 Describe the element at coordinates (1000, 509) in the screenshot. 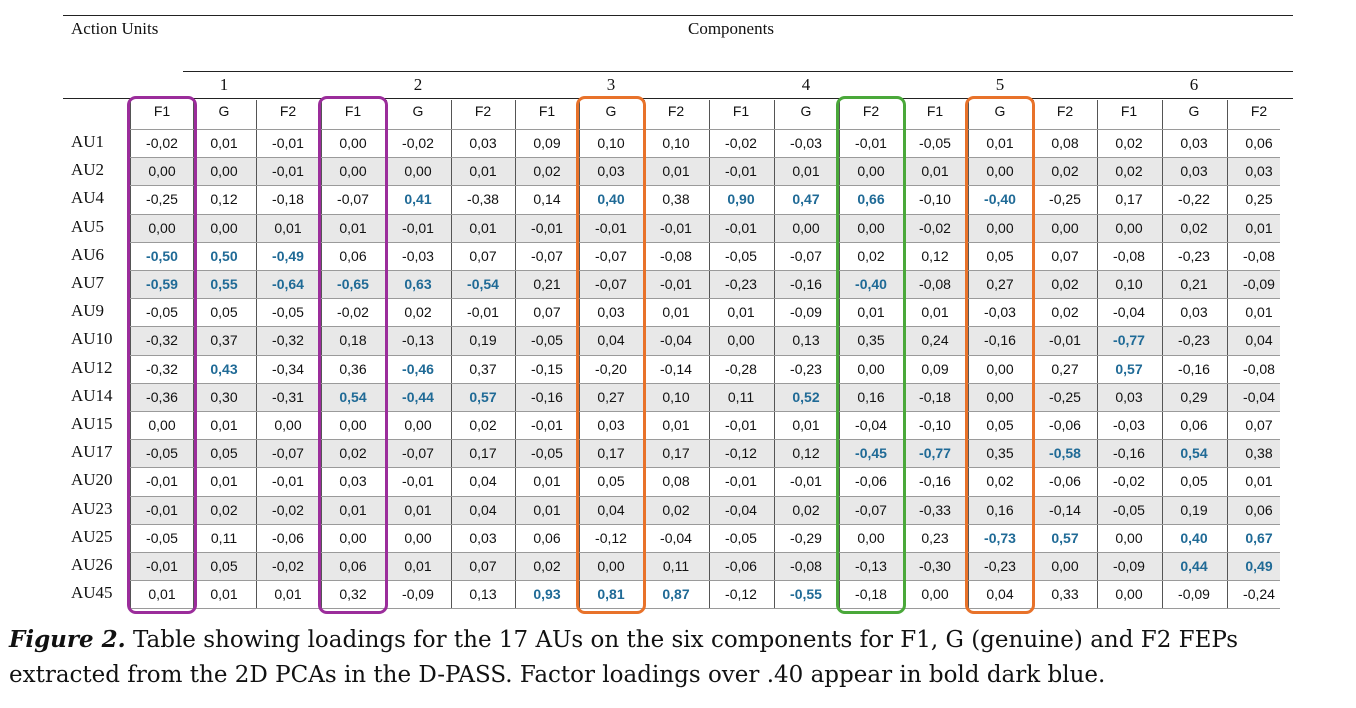

I see `loading-cell: 0,16` at that location.